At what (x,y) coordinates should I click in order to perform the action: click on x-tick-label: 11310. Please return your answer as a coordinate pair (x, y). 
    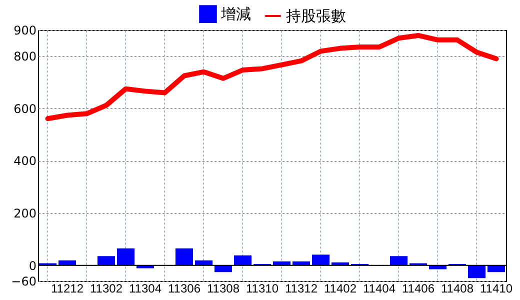
    Looking at the image, I should click on (262, 289).